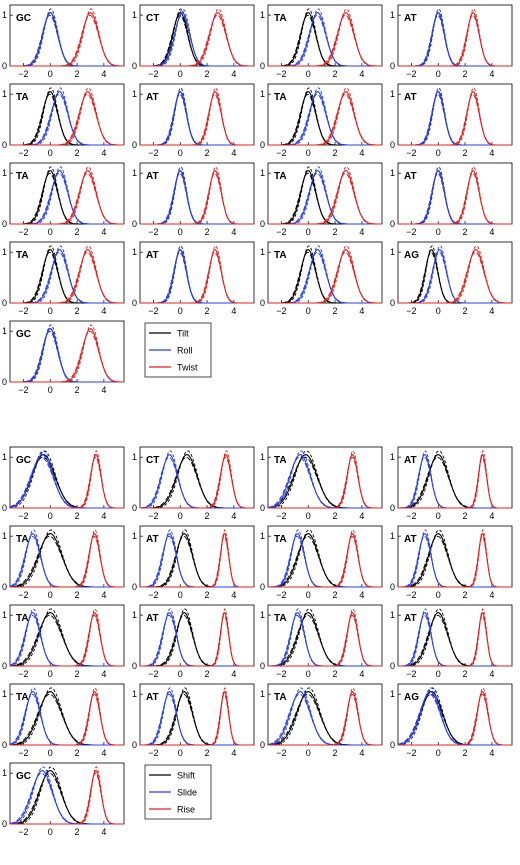 The height and width of the screenshot is (865, 520). Describe the element at coordinates (193, 41) in the screenshot. I see `panel-0-1: −2 0 2 4 0 1 CT` at that location.